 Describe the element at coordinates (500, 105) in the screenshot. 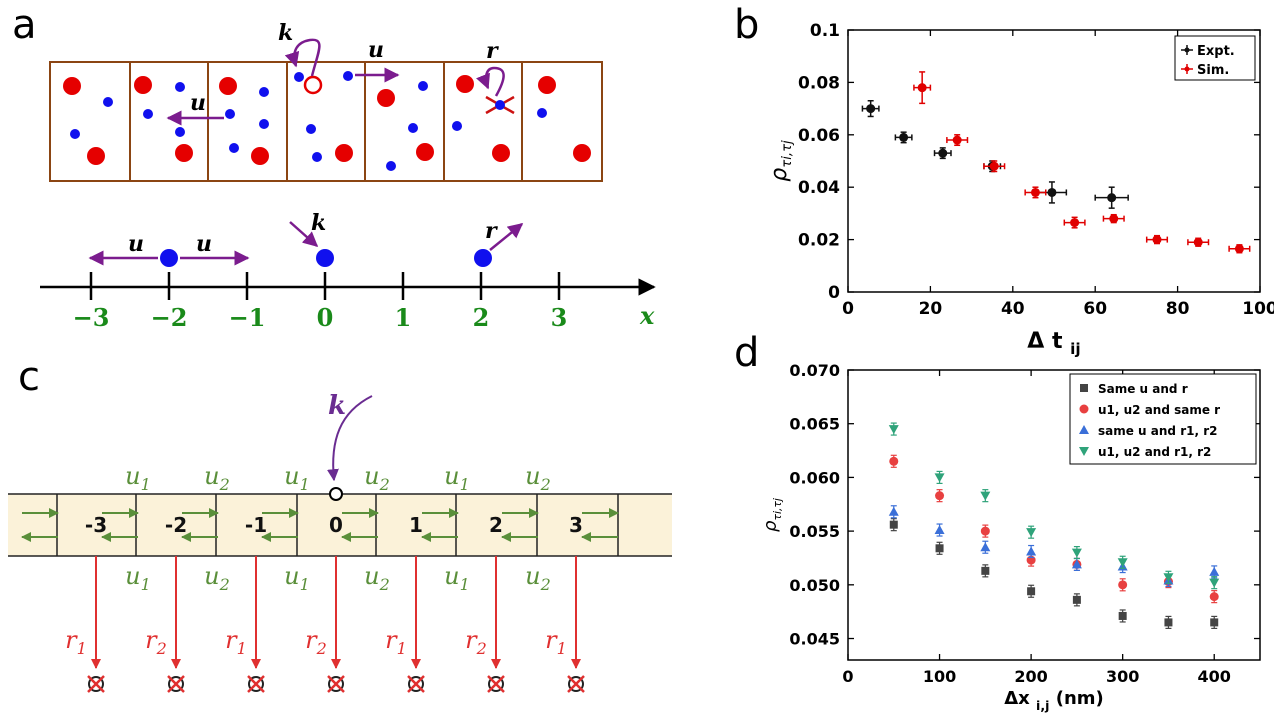

I see `removed-particle` at that location.